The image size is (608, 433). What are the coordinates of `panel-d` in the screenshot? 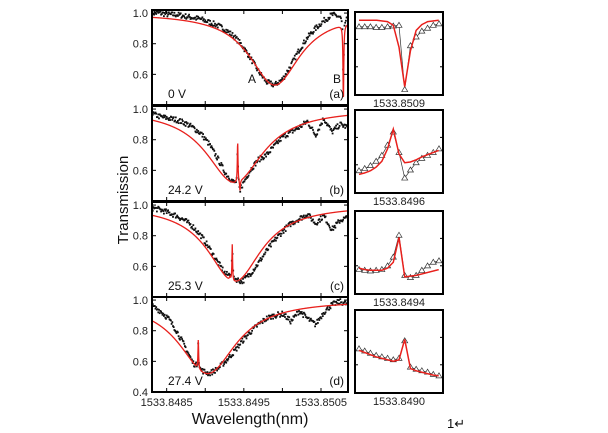 It's located at (250, 344).